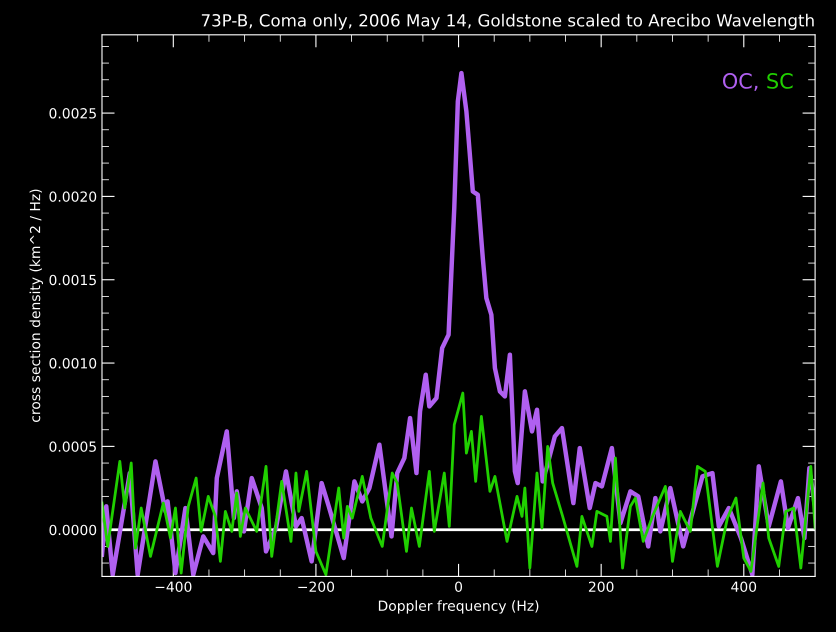 The width and height of the screenshot is (836, 632). Describe the element at coordinates (36, 306) in the screenshot. I see `y-axis-title: cross section density (km^2 / Hz)` at that location.